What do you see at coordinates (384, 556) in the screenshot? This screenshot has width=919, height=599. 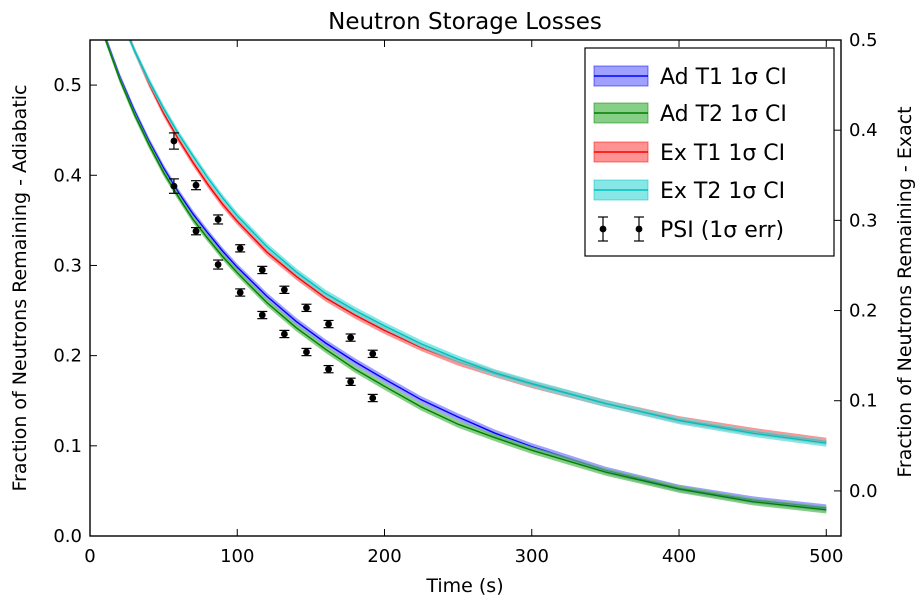 I see `x-tick-label: 200` at bounding box center [384, 556].